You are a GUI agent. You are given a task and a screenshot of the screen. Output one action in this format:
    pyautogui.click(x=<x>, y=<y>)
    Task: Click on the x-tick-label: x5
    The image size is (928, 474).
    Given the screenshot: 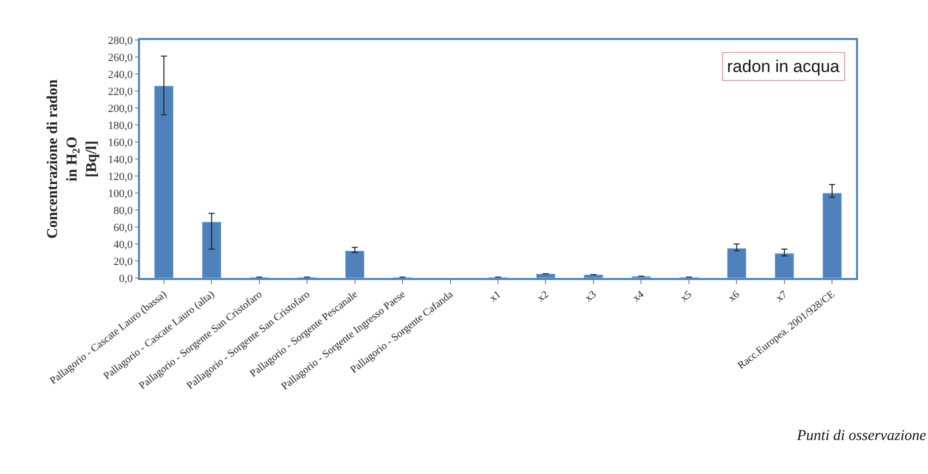 What is the action you would take?
    pyautogui.click(x=686, y=296)
    